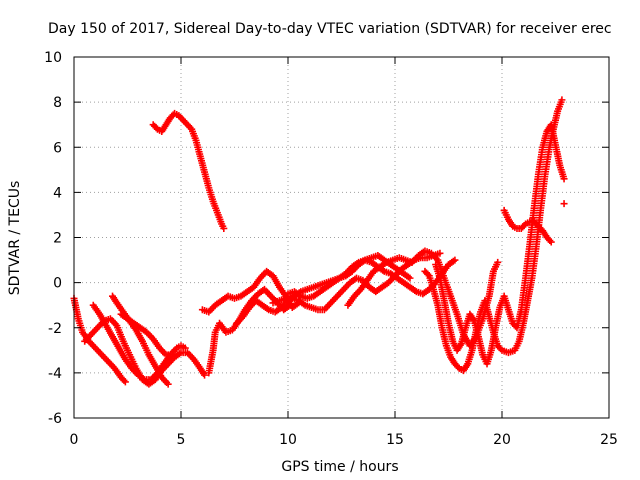 The image size is (640, 480). Describe the element at coordinates (395, 440) in the screenshot. I see `x-tick-label: 15` at that location.